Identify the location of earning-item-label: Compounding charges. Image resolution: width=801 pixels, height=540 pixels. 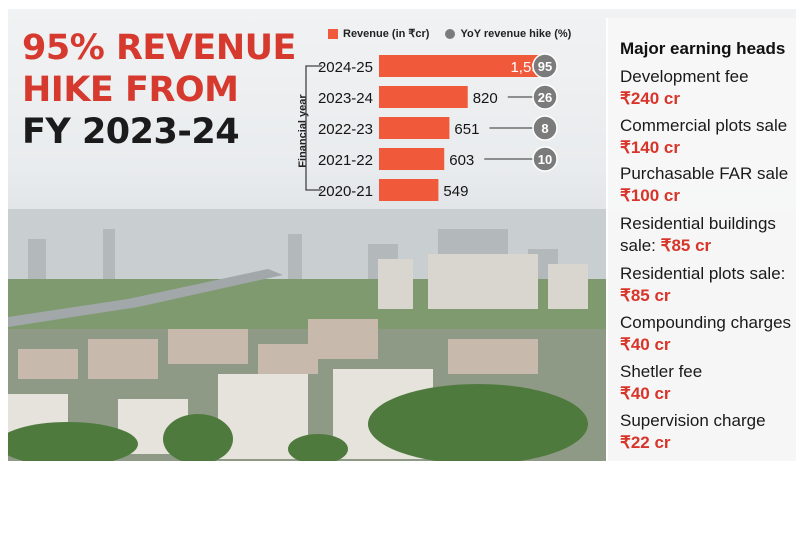
(706, 322).